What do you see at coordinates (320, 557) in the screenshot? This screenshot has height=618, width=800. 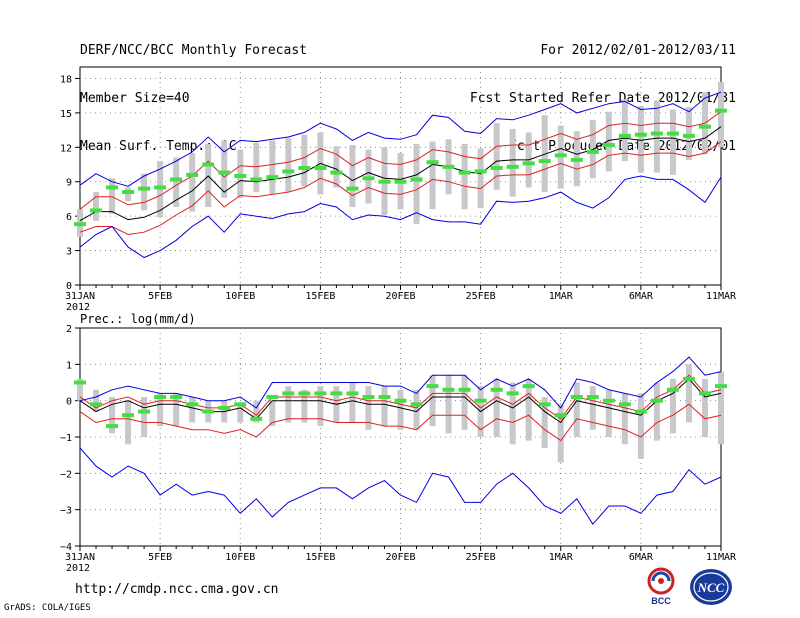 I see `prec-xtick-label: 15FEB` at bounding box center [320, 557].